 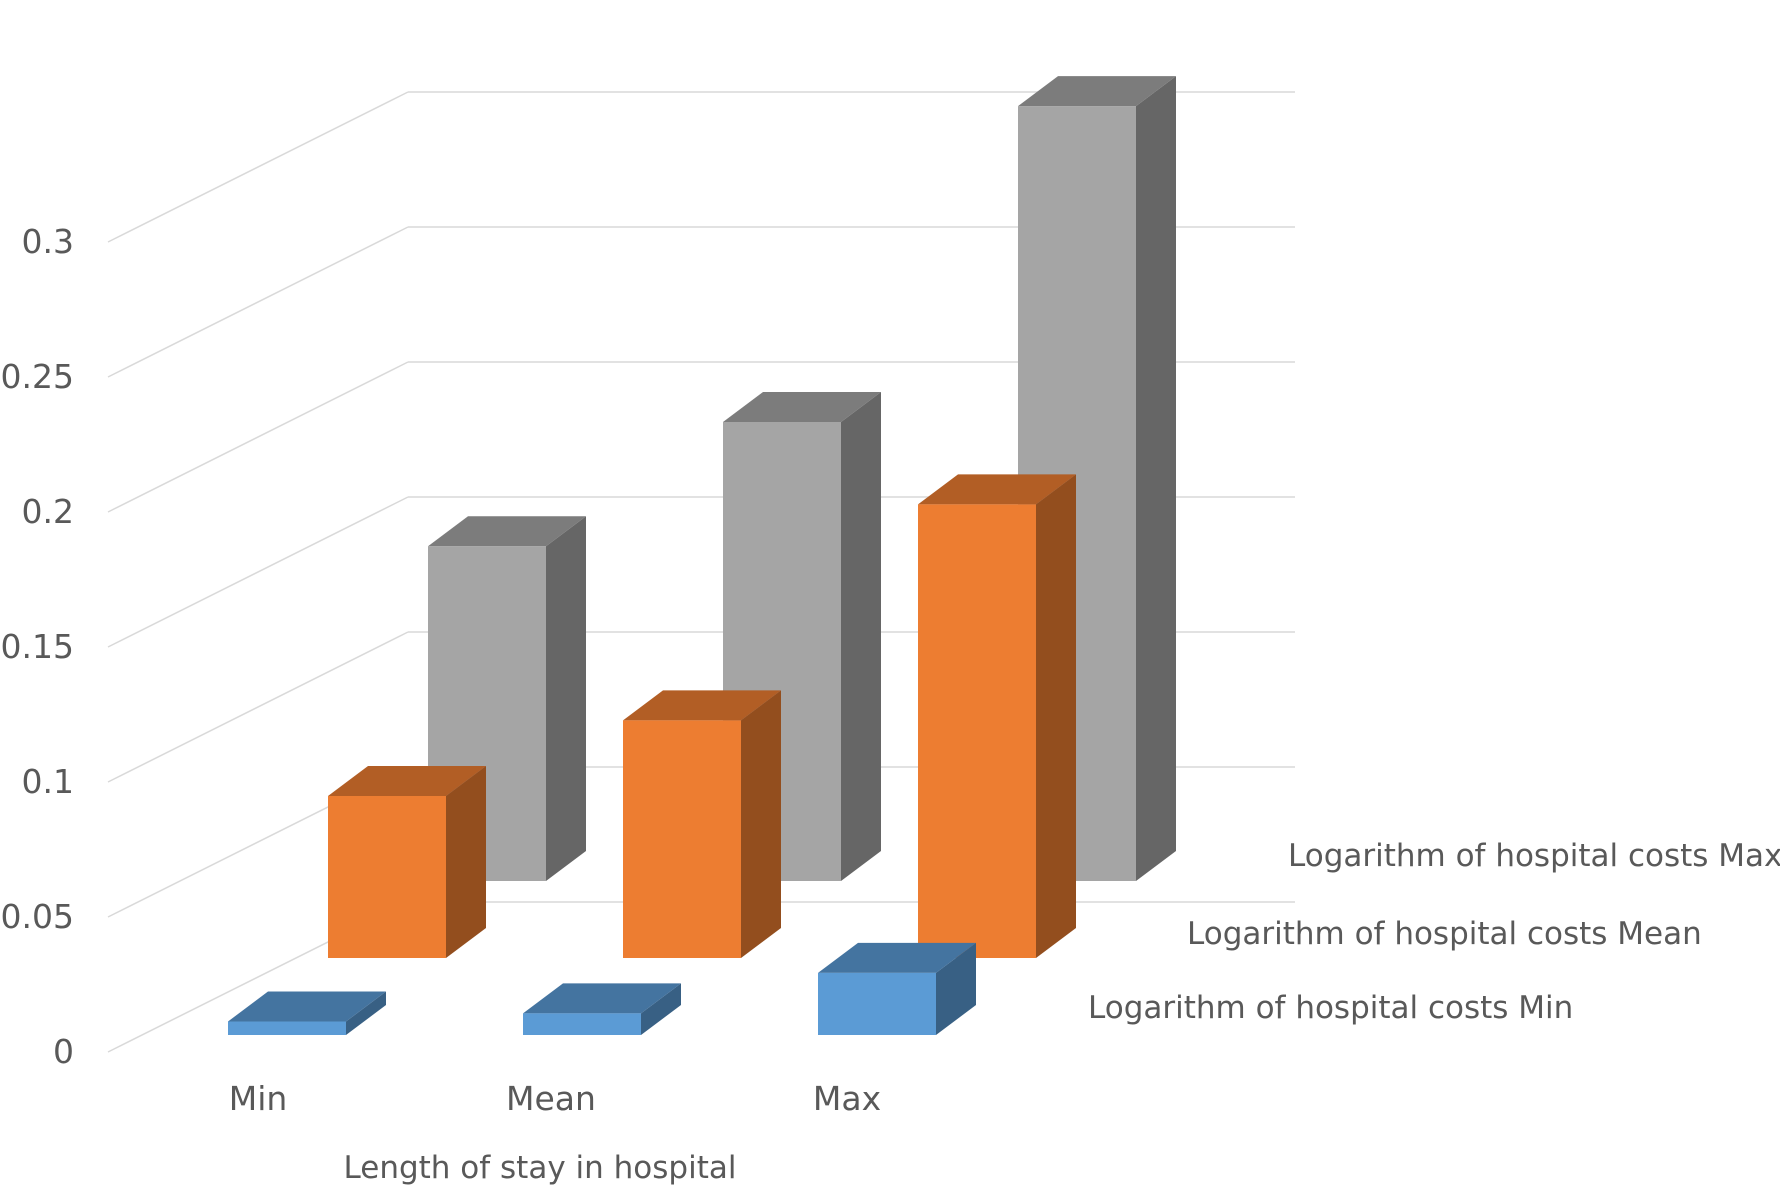 I want to click on x-category-label: Mean, so click(x=551, y=1098).